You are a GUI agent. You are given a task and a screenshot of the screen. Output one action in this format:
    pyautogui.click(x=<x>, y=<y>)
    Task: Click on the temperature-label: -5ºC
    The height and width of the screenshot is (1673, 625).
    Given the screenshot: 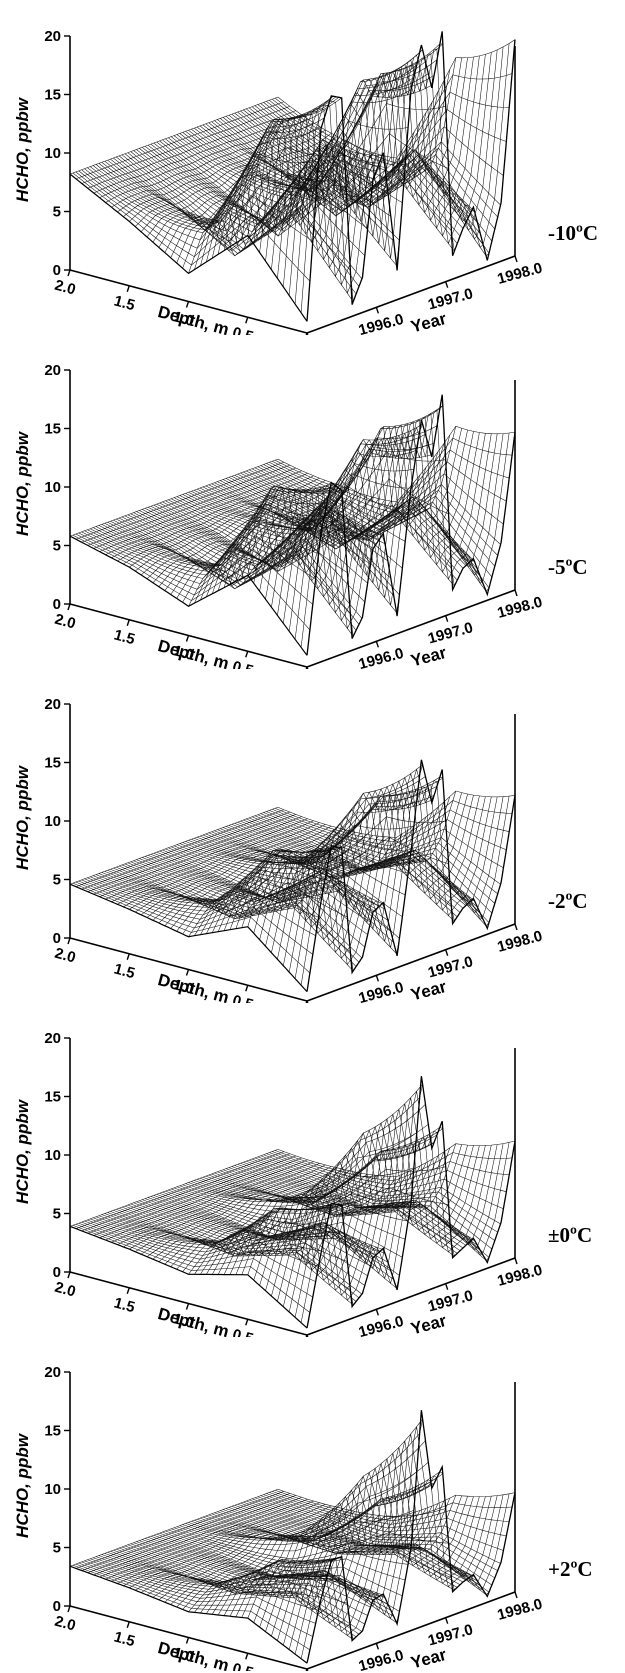 What is the action you would take?
    pyautogui.click(x=568, y=567)
    